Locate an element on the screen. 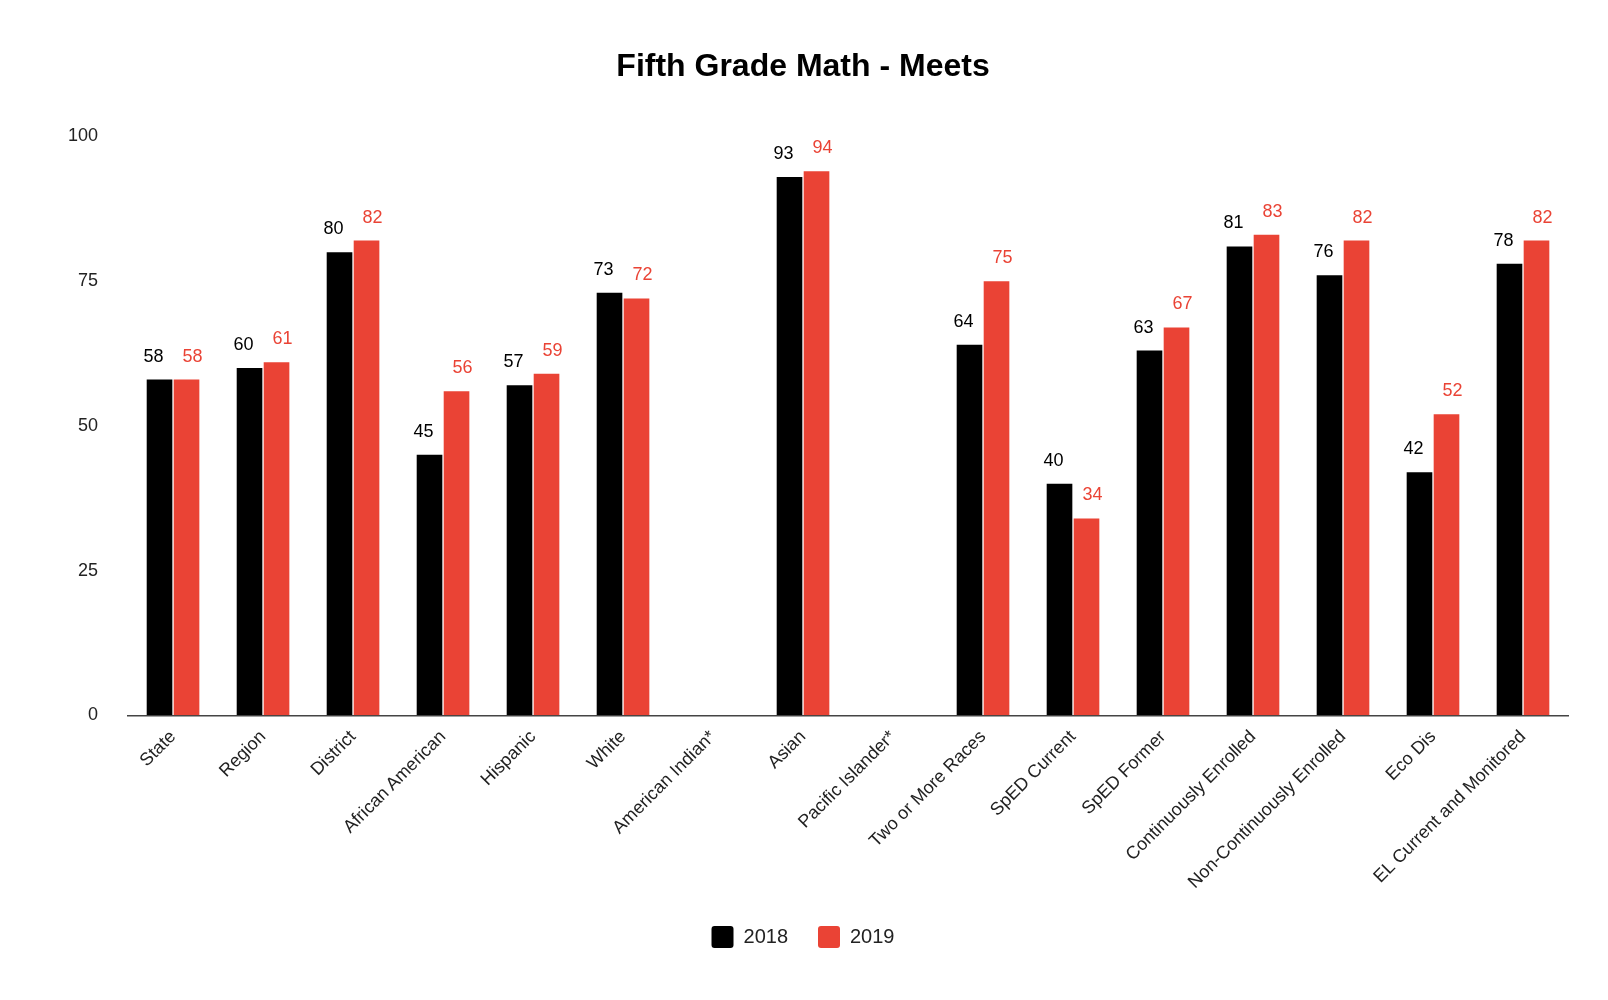 This screenshot has height=1000, width=1608. data-label: 67 is located at coordinates (1182, 303).